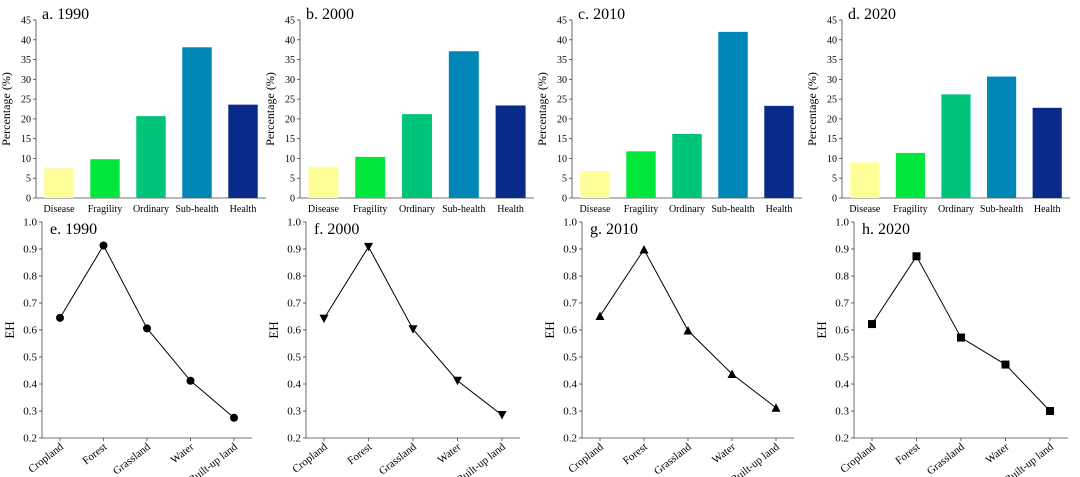  Describe the element at coordinates (562, 80) in the screenshot. I see `y-tick-label: 30` at that location.